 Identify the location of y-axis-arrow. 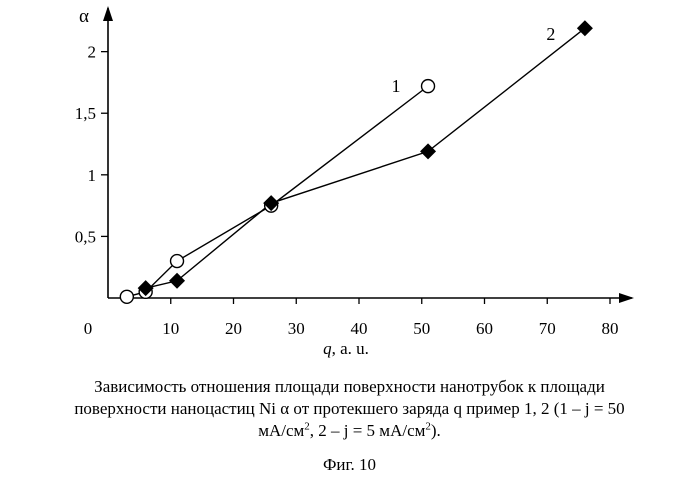
(108, 13).